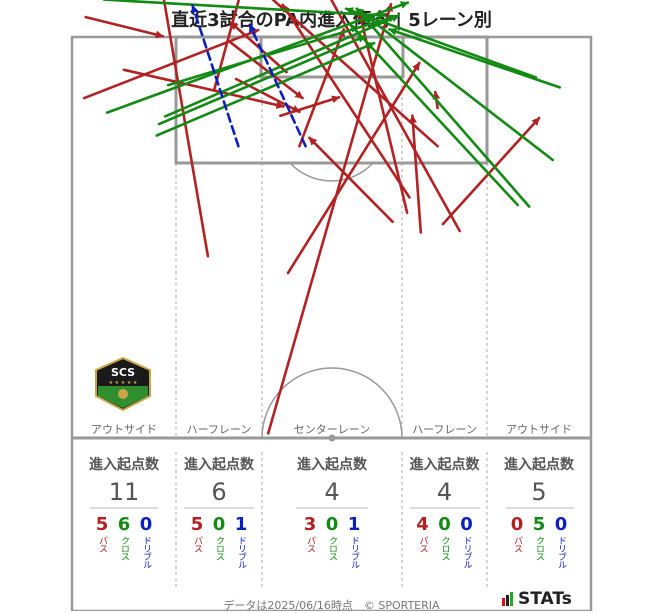  Describe the element at coordinates (124, 524) in the screenshot. I see `cross-count: 6` at that location.